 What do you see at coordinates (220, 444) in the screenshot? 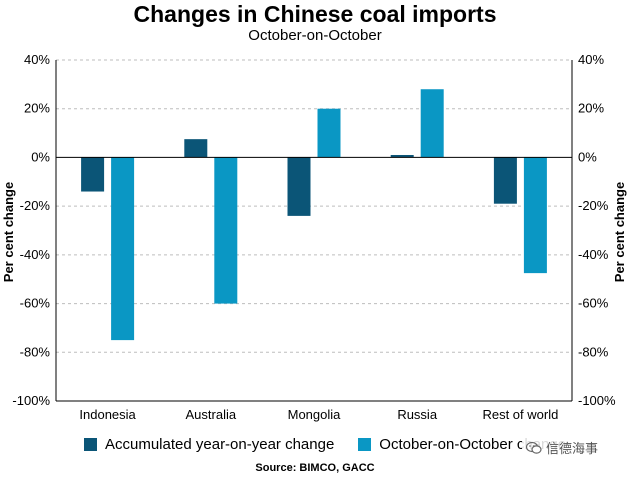
I see `legend-label-accumulated: Accumulated year-on-year change` at bounding box center [220, 444].